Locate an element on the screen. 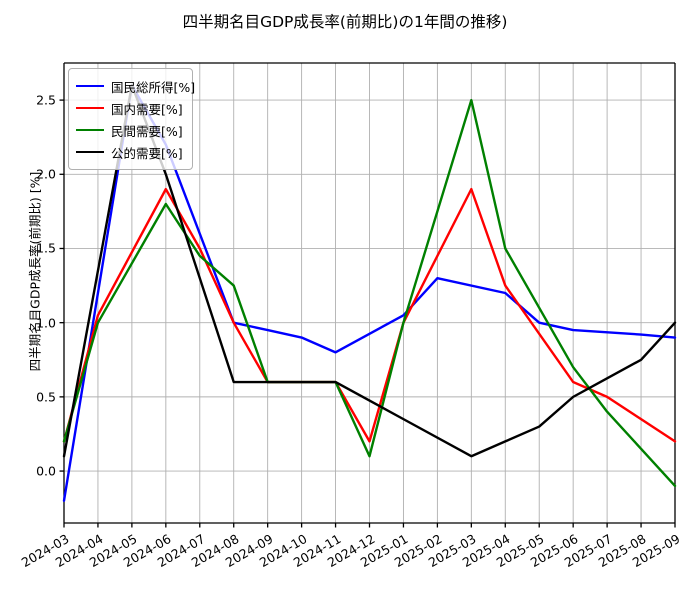 This screenshot has height=604, width=690. legend-item: 国民総所得[%] is located at coordinates (135, 86).